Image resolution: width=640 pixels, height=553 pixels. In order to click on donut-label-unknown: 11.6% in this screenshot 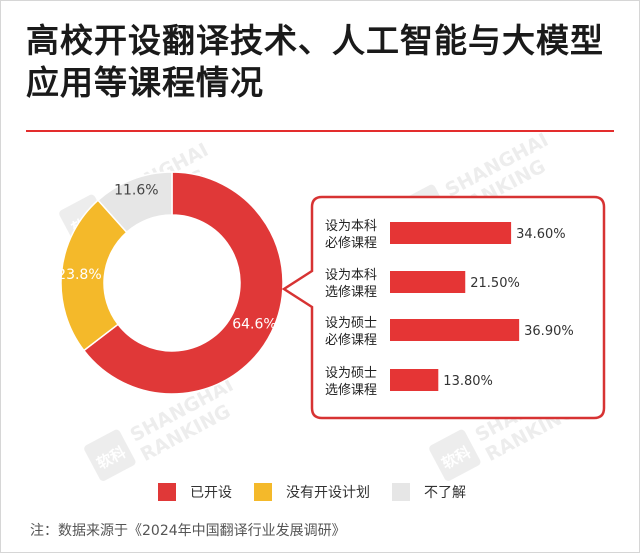, I will do `click(136, 191)`.